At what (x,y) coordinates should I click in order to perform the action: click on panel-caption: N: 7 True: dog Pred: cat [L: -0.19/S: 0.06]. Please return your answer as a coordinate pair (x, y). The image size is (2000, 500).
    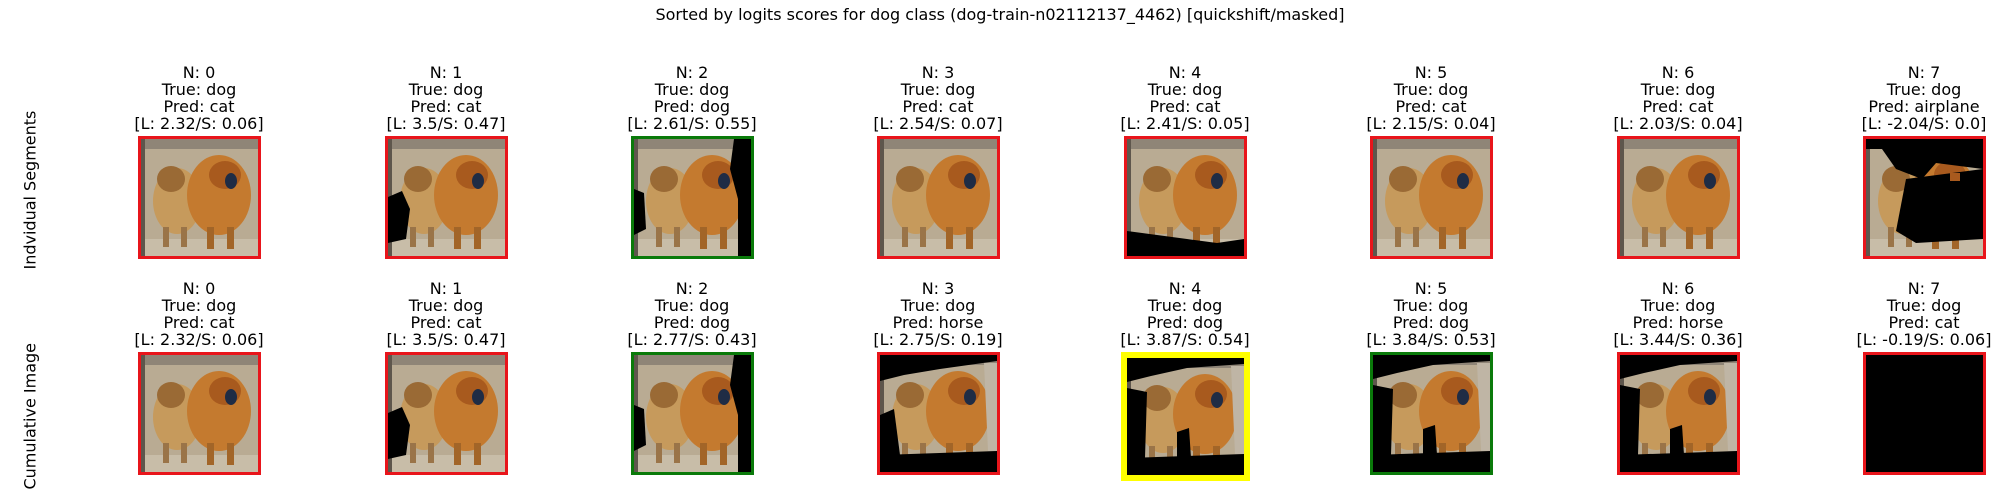
    Looking at the image, I should click on (1912, 314).